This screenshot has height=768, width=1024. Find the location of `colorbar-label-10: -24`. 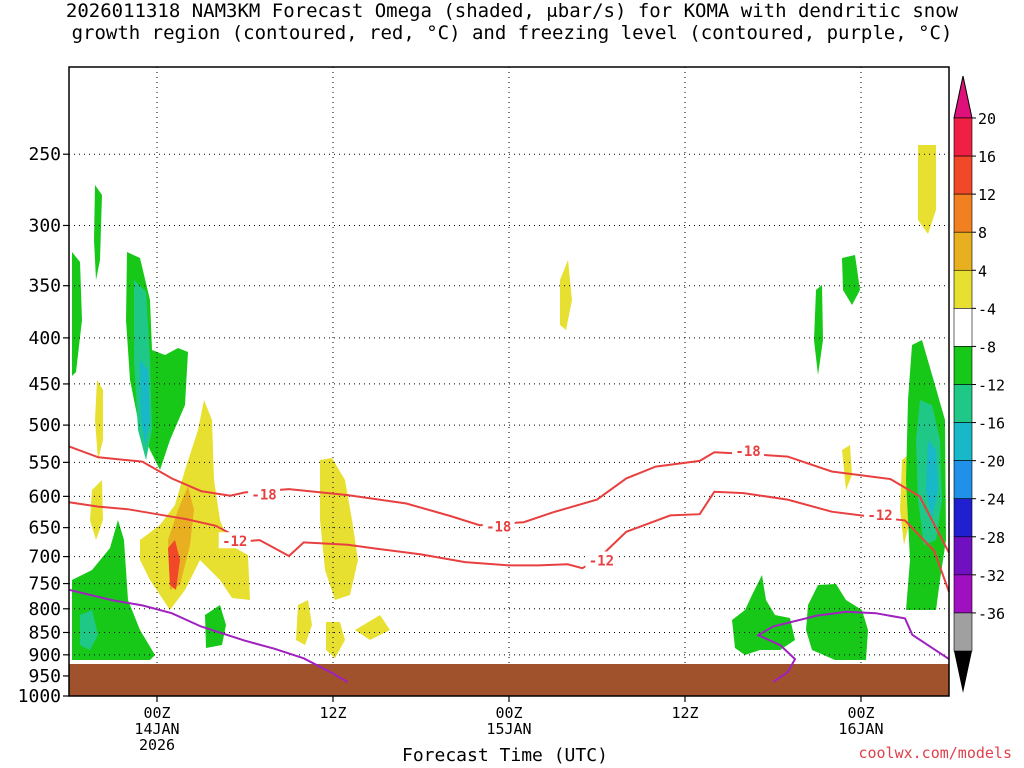

colorbar-label-10: -24 is located at coordinates (991, 500).